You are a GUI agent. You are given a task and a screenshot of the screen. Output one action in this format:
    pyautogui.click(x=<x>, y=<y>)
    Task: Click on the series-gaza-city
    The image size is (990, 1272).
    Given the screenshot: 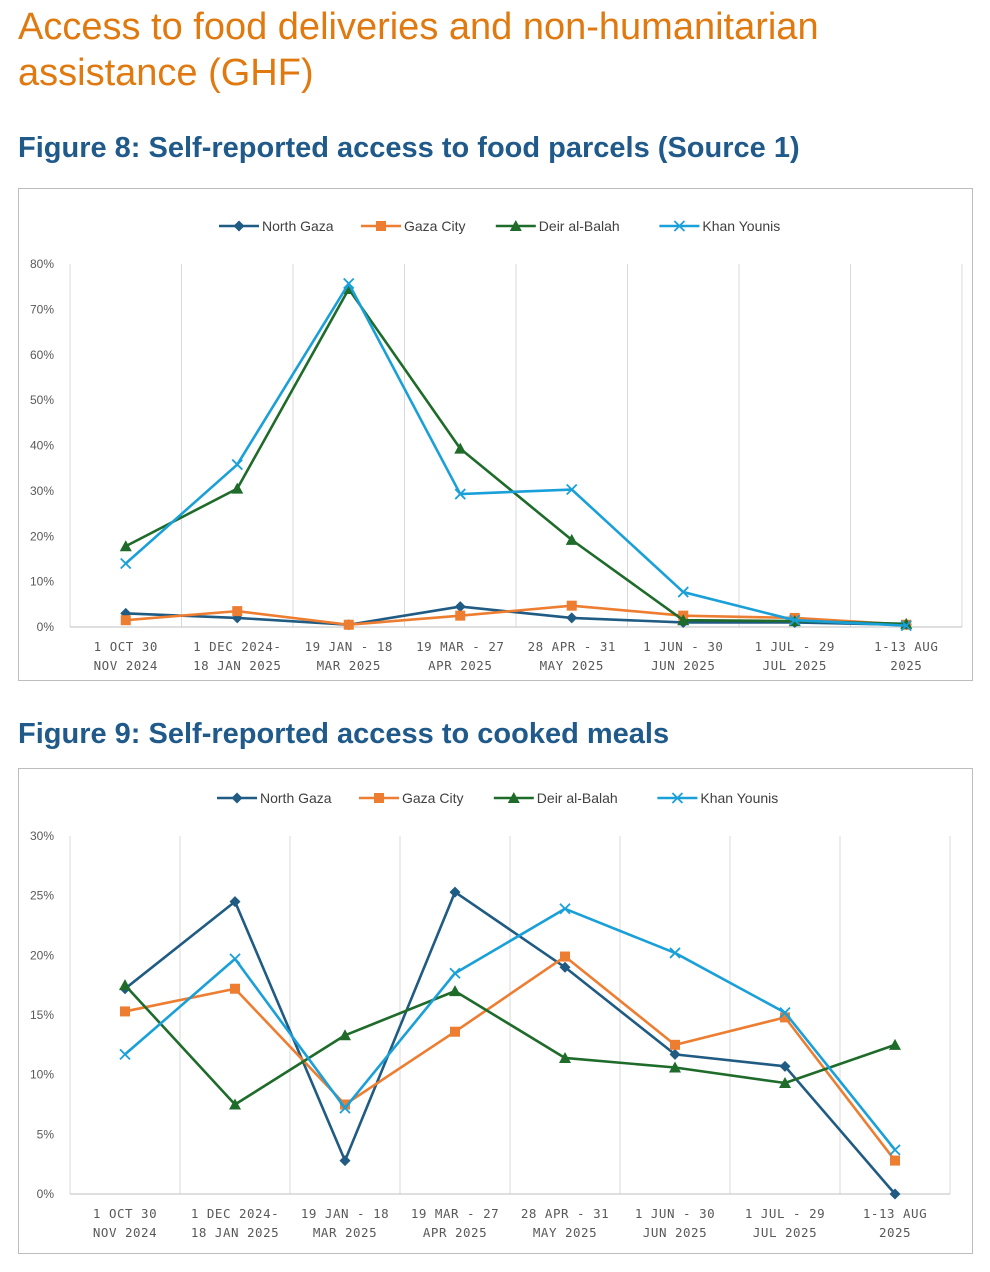 What is the action you would take?
    pyautogui.click(x=510, y=1058)
    